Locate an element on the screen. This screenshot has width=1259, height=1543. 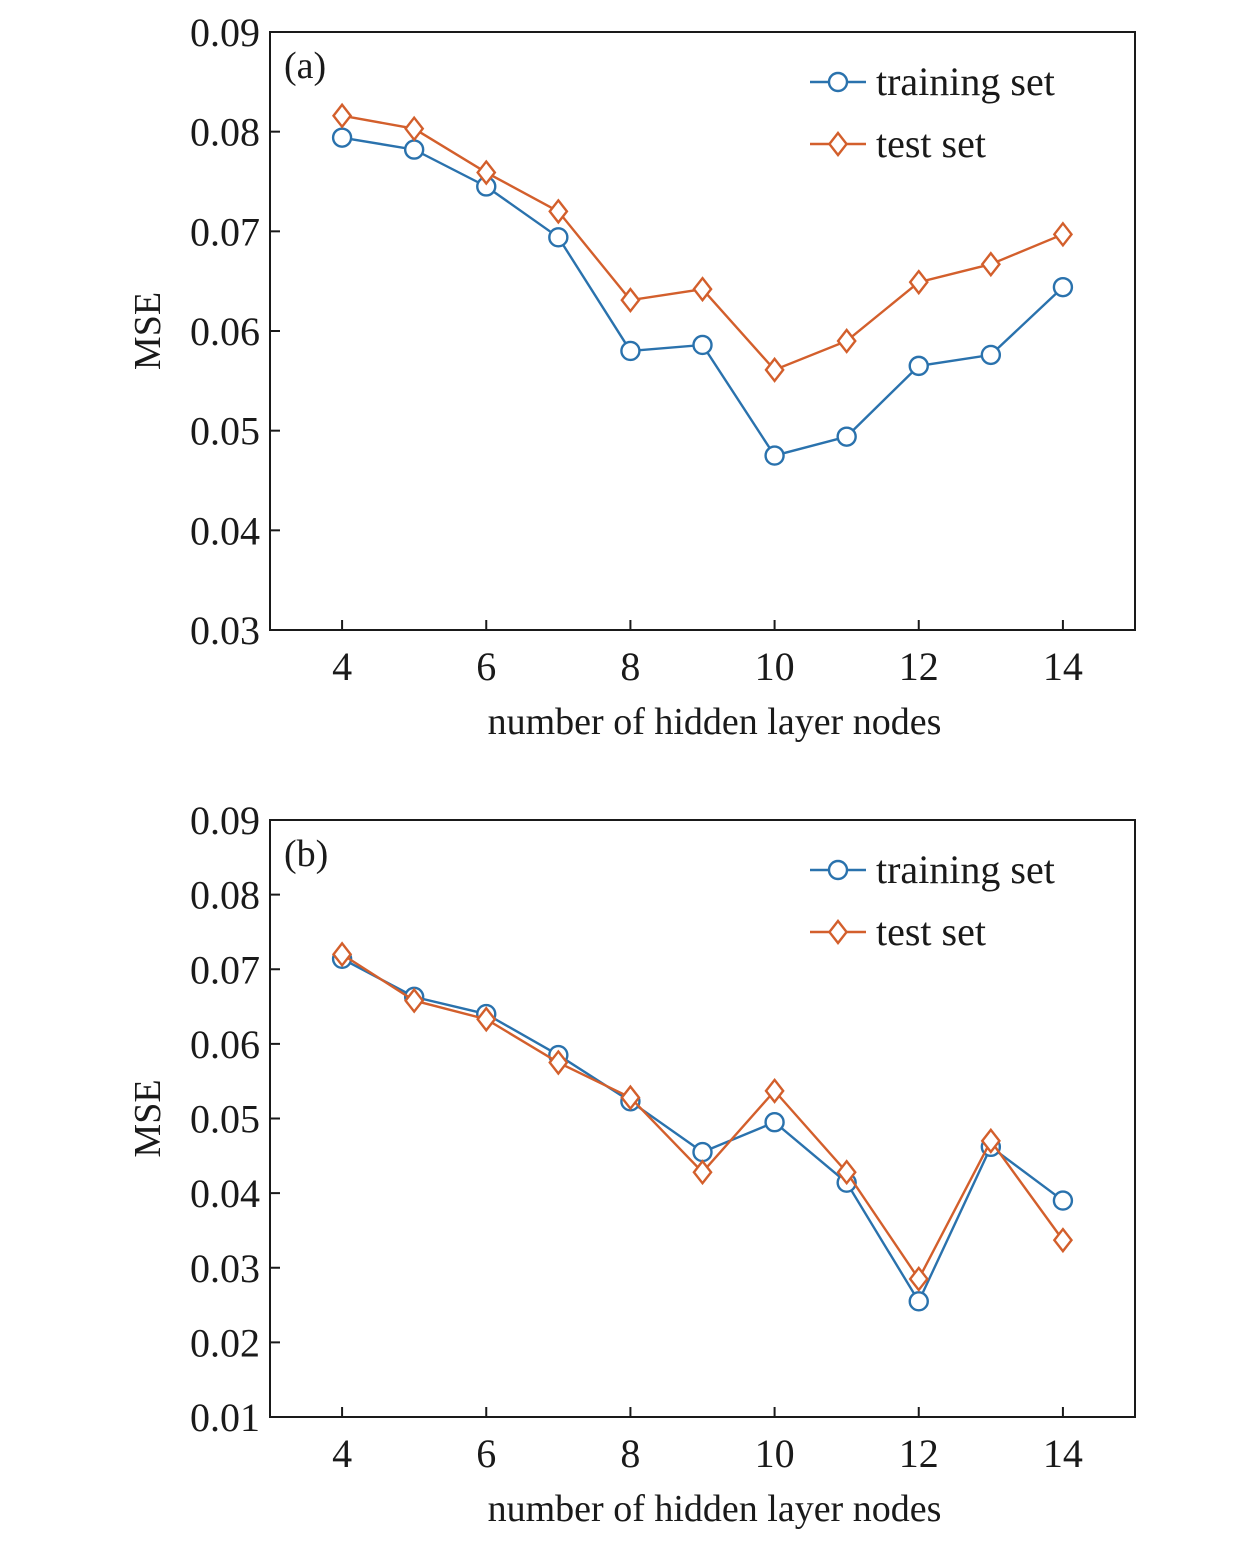
panel-label: (b) is located at coordinates (306, 854).